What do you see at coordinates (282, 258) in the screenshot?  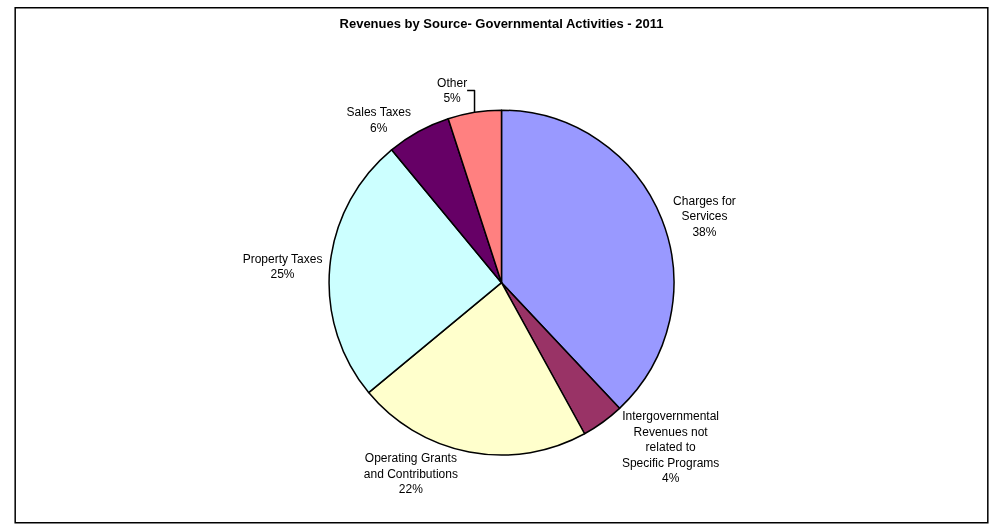 I see `slice-label: Property Taxes` at bounding box center [282, 258].